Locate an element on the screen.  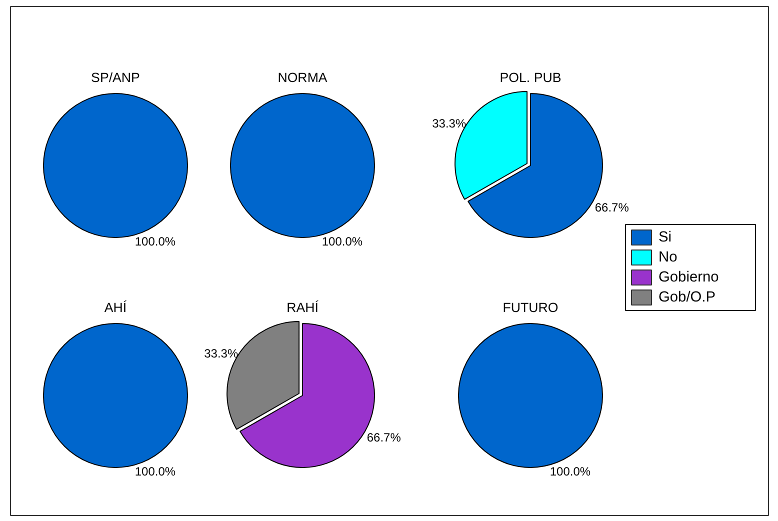
legend-label: Si is located at coordinates (665, 238).